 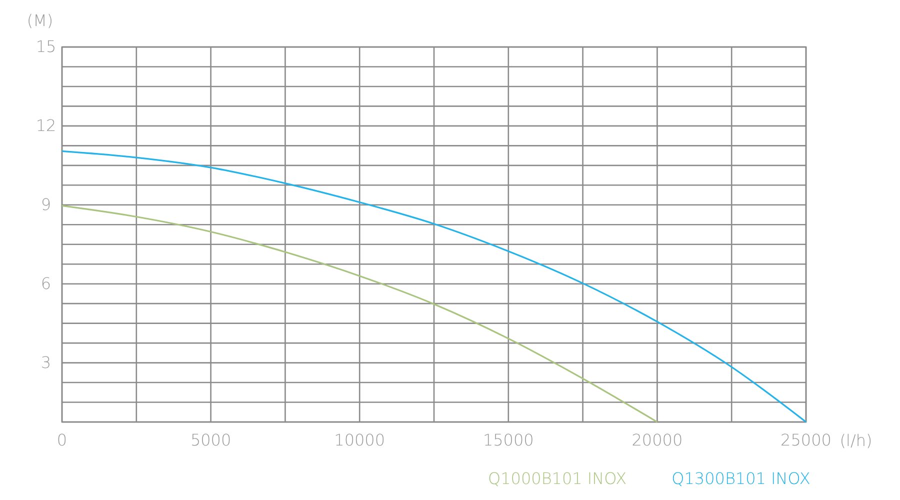 I want to click on y-tick-label: 9, so click(x=46, y=204).